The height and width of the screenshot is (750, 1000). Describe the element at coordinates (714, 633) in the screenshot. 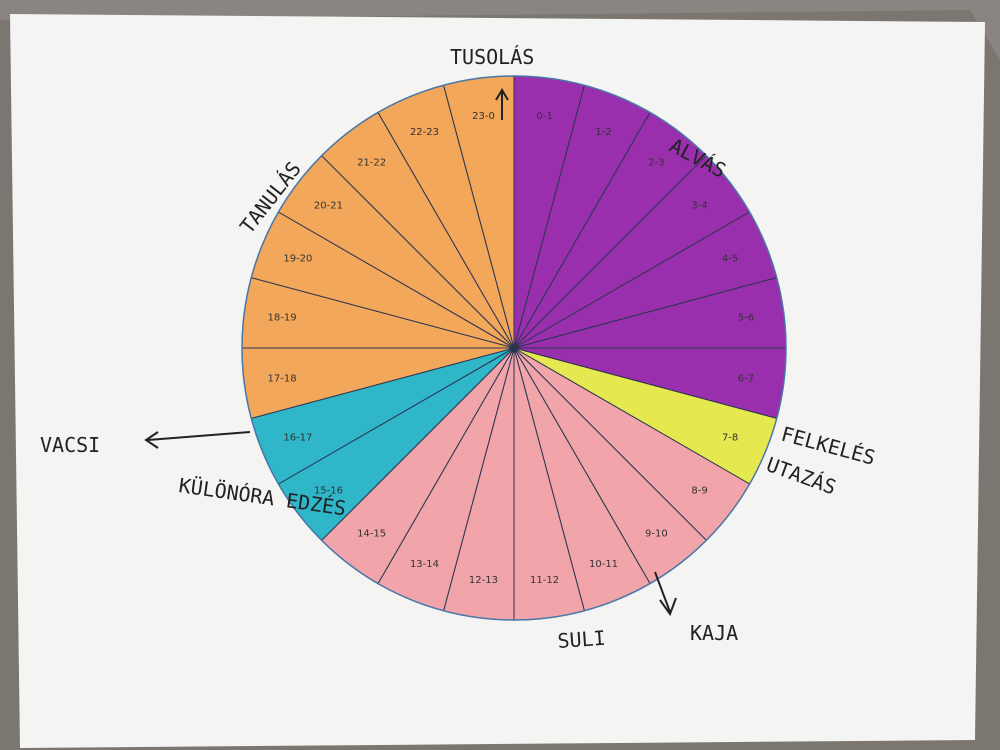

I see `annotation: KAJA` at that location.